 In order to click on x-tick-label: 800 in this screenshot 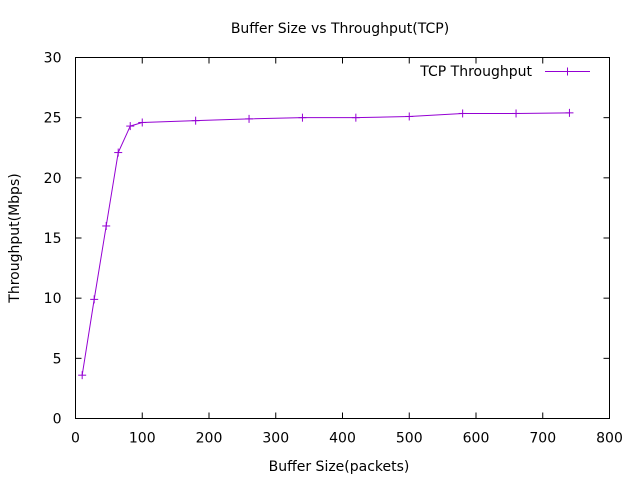, I will do `click(609, 439)`.